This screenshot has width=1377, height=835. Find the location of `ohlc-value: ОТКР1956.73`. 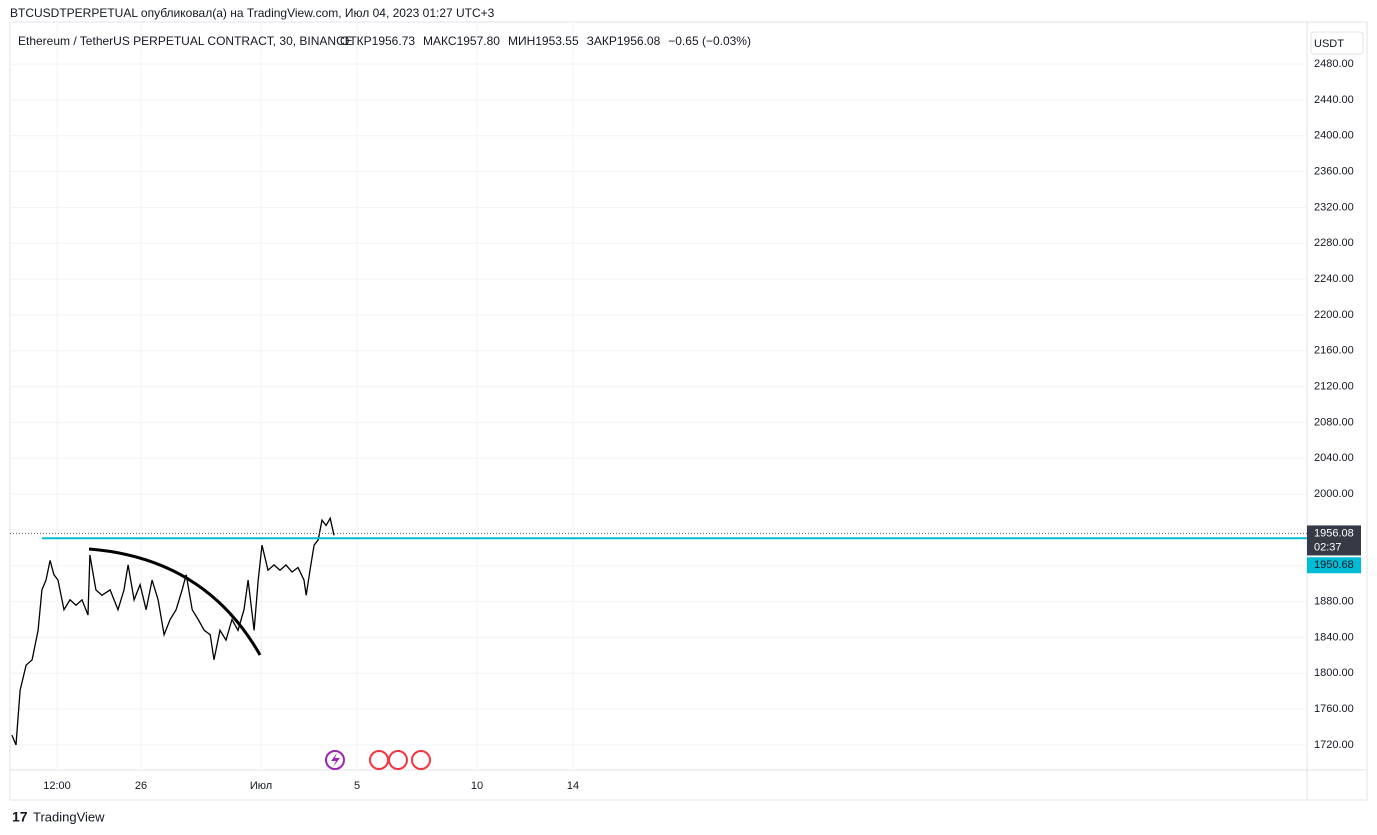

ohlc-value: ОТКР1956.73 is located at coordinates (377, 41).